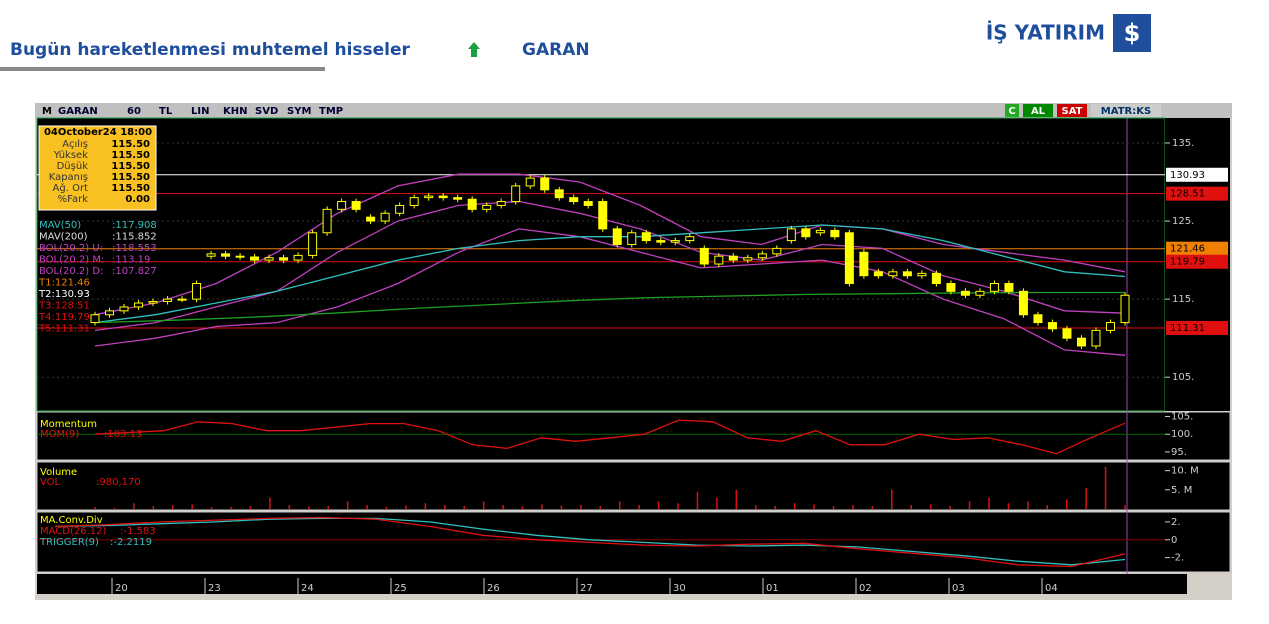  Describe the element at coordinates (98, 132) in the screenshot. I see `info-date: 04October24 18:00` at that location.